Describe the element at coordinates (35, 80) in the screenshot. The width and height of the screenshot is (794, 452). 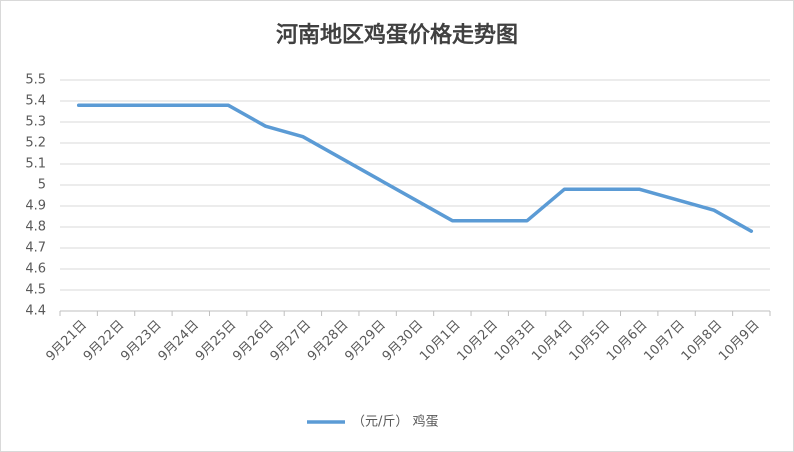
I see `y-tick-label: 5.5` at that location.